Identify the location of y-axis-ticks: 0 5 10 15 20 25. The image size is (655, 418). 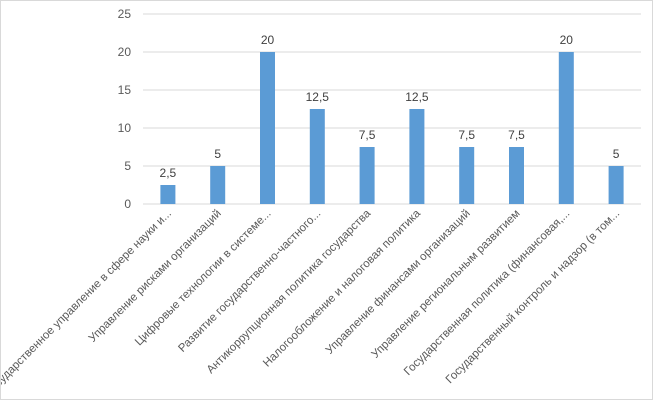
(125, 109).